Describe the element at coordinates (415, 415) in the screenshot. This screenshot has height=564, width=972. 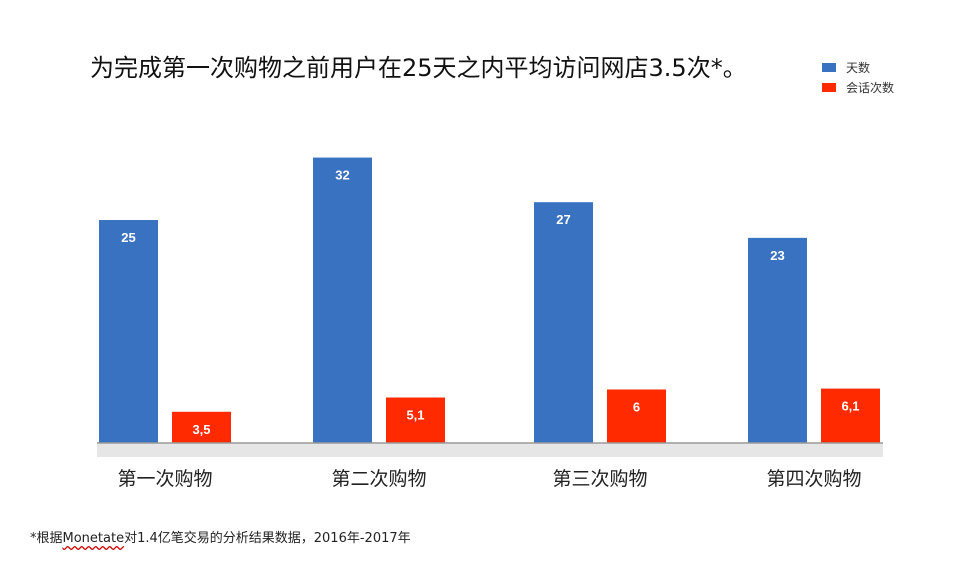
I see `data-label: 5,1` at that location.